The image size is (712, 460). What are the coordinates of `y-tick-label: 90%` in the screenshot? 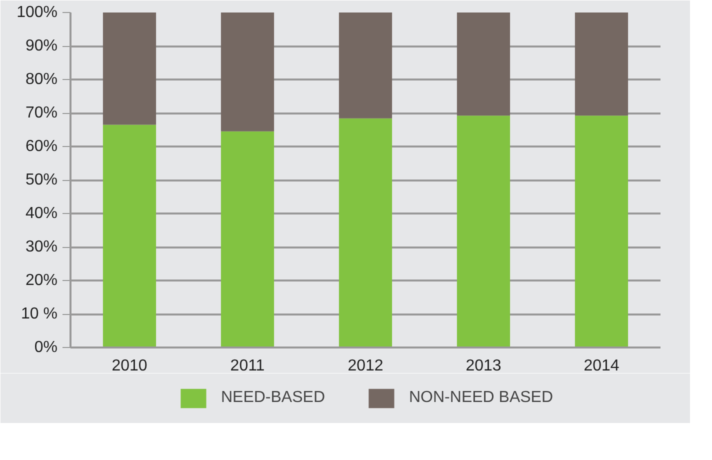 It's located at (41, 46).